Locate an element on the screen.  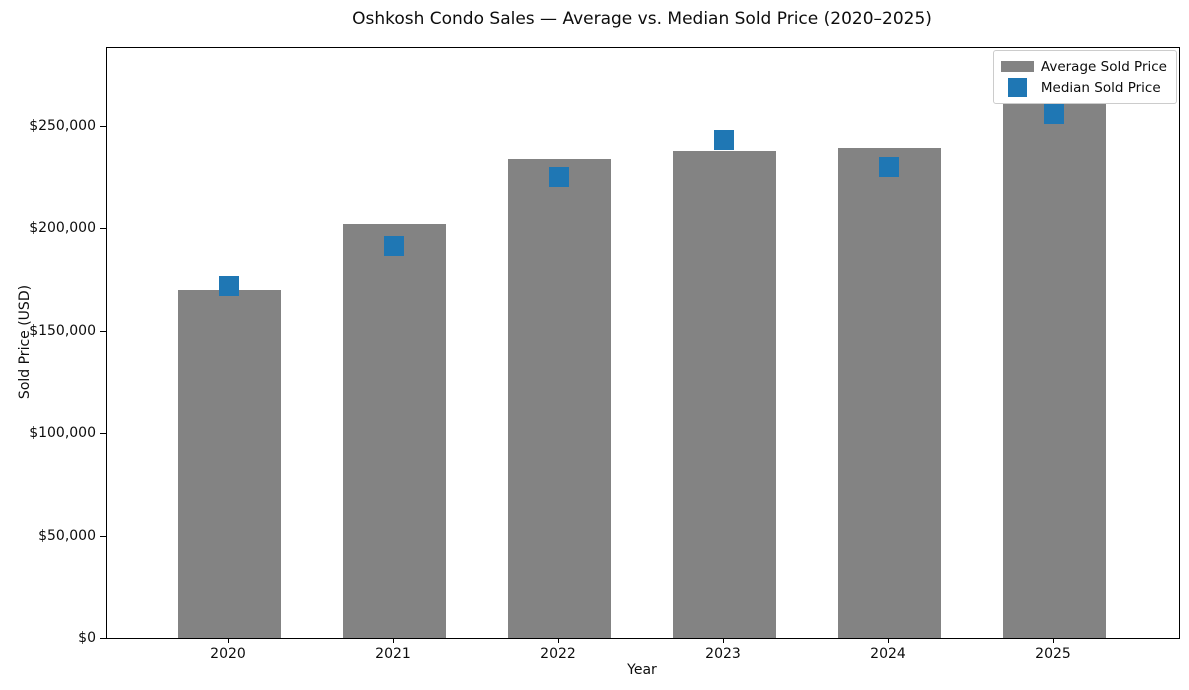
x-tick-label: 2020 is located at coordinates (228, 654).